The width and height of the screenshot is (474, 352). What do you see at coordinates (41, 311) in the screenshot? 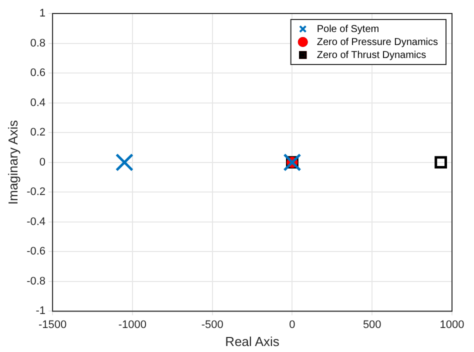
I see `y-tick-label: -1` at bounding box center [41, 311].